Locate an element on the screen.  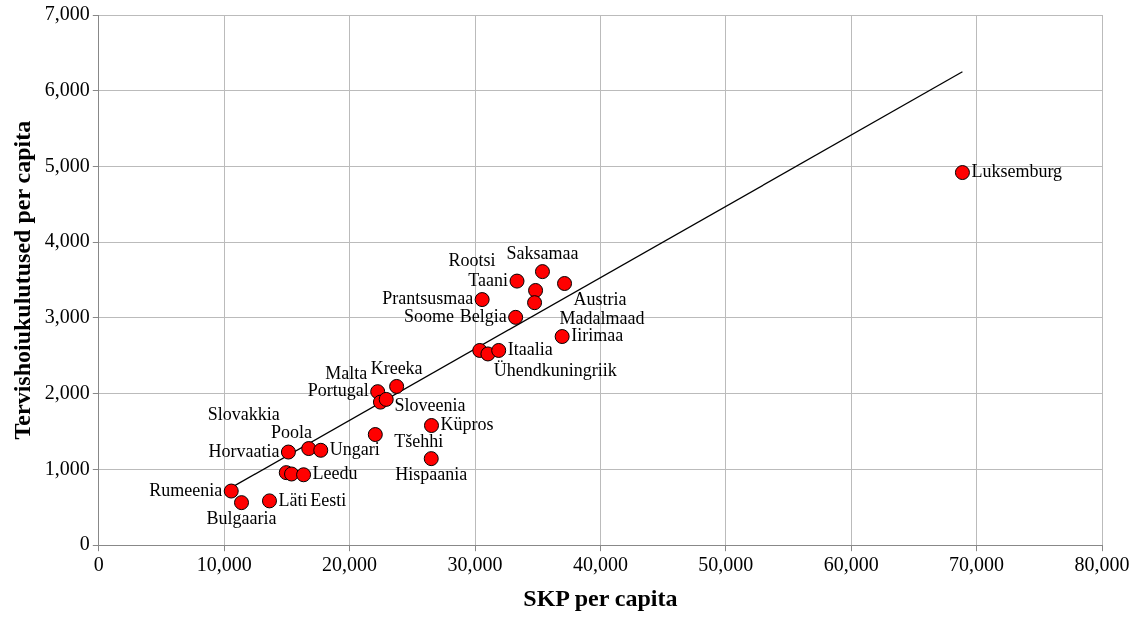
y-tick-label: 7,000 is located at coordinates (67, 13).